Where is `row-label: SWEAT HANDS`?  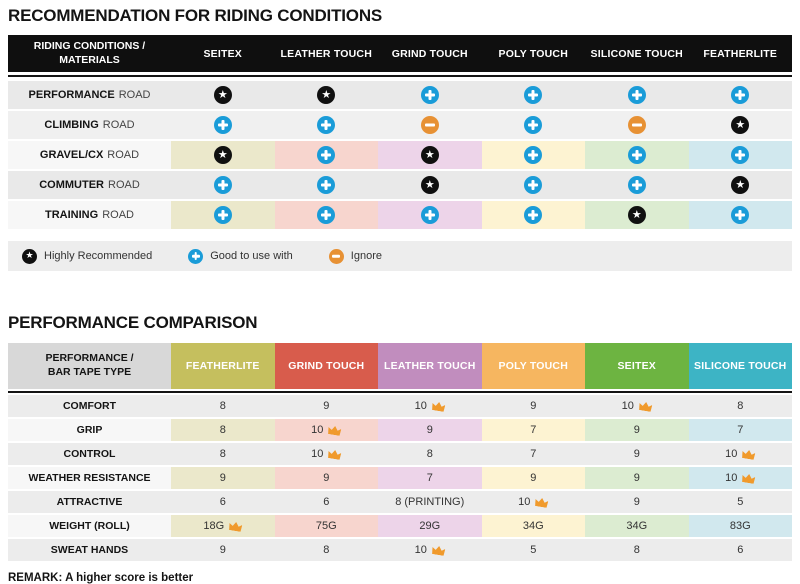 row-label: SWEAT HANDS is located at coordinates (89, 550).